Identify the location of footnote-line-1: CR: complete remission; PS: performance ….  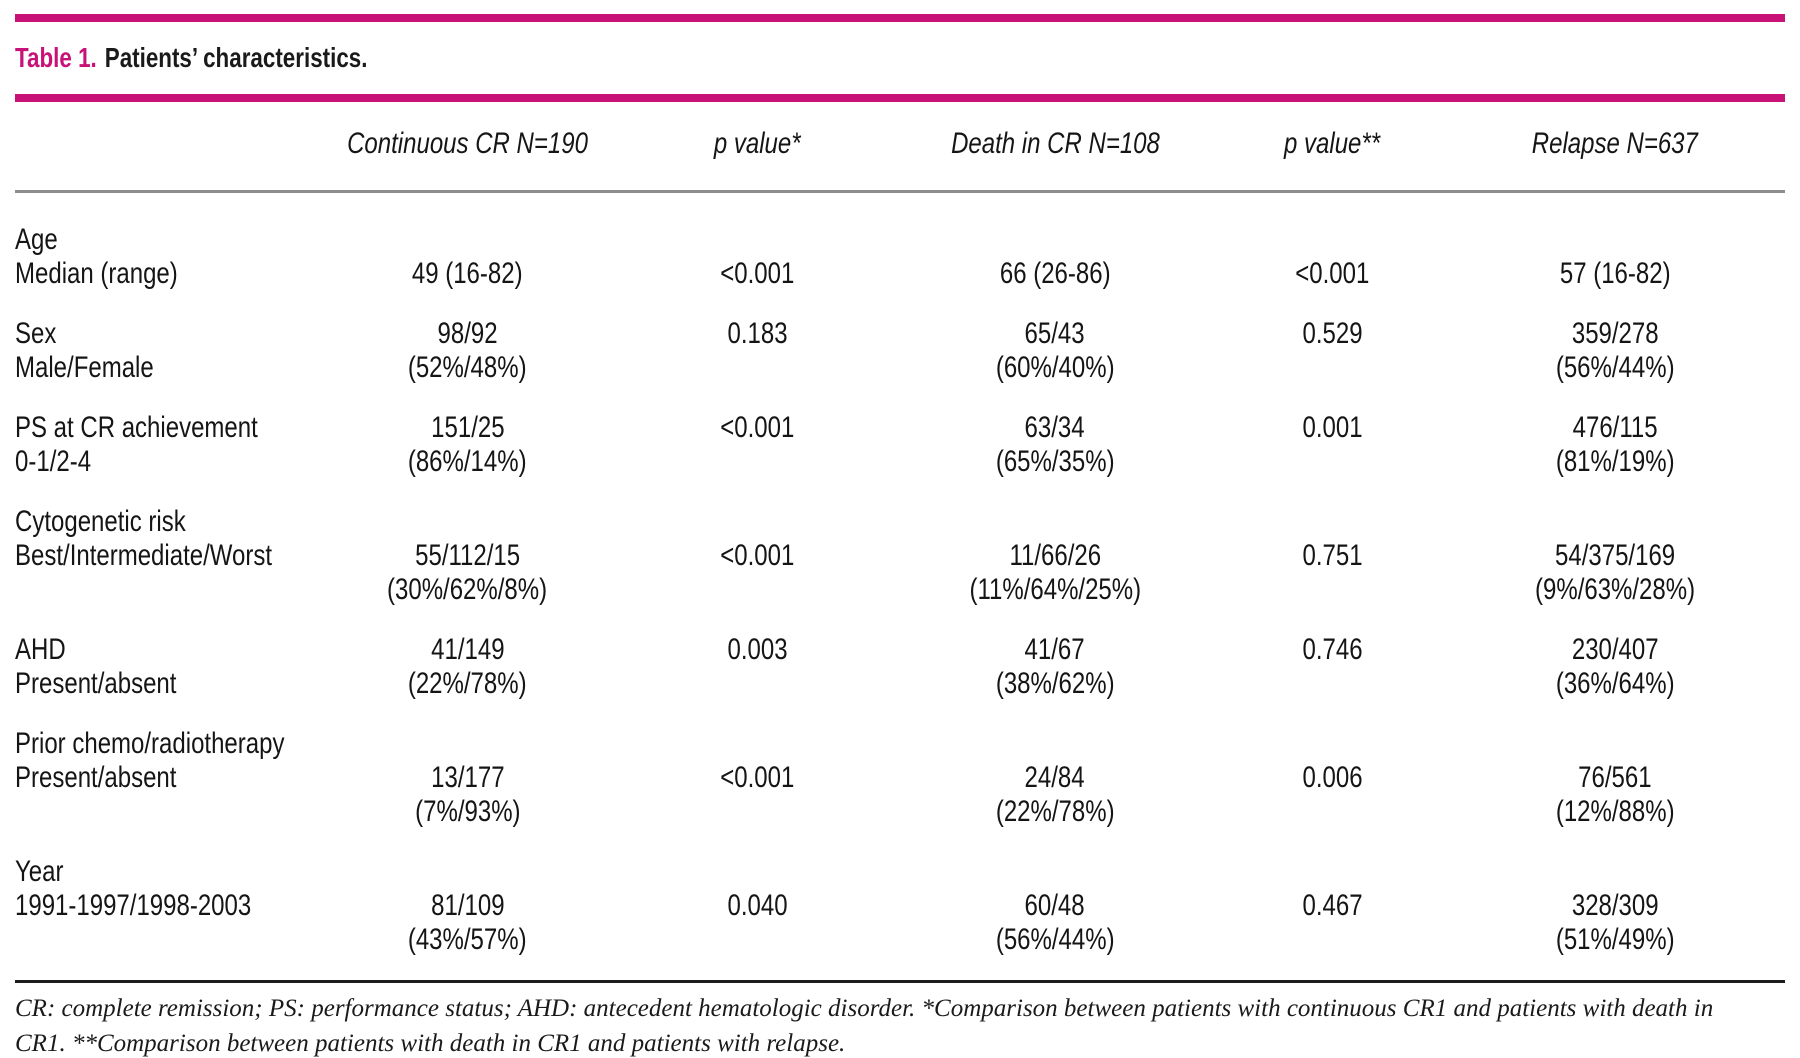
(864, 1008).